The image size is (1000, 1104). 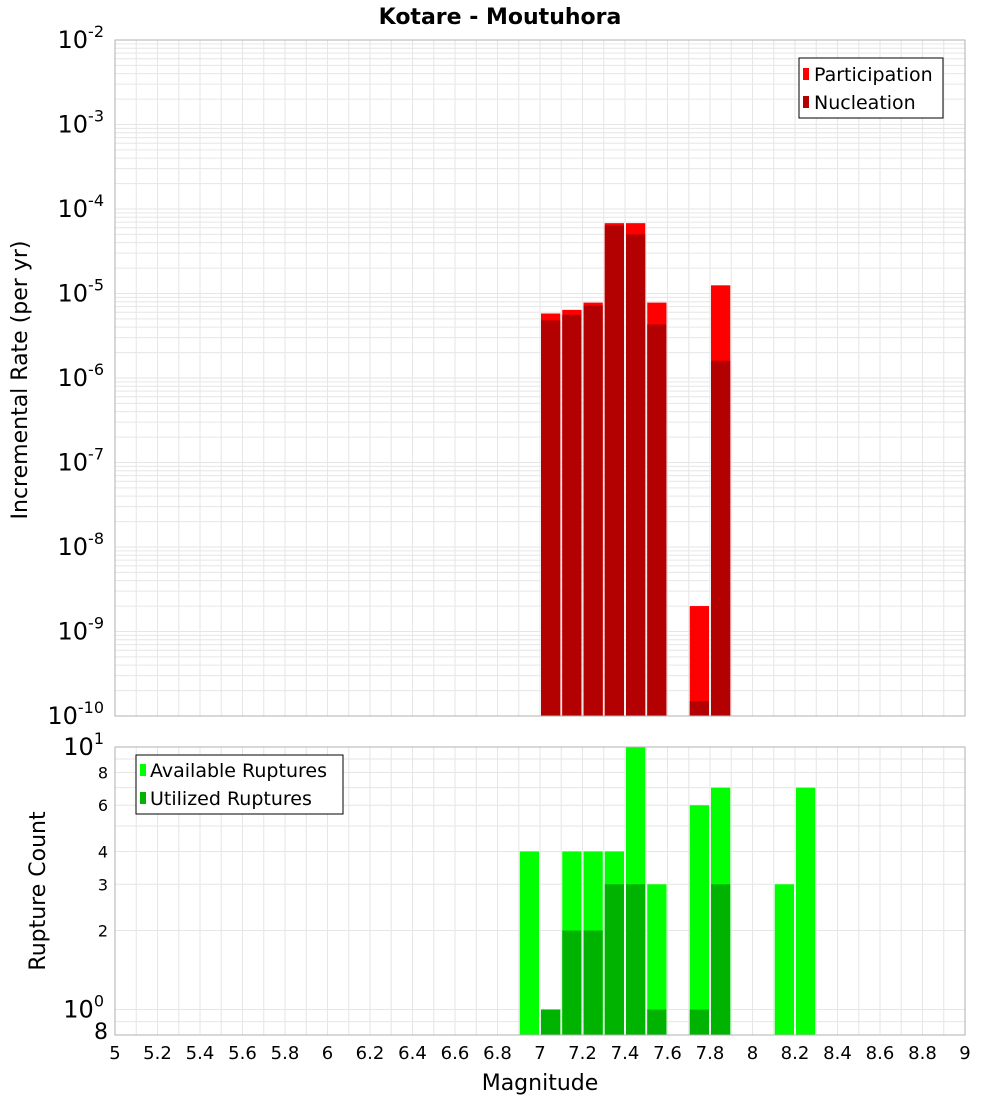 What do you see at coordinates (922, 1053) in the screenshot?
I see `x-tick-label: 8.8` at bounding box center [922, 1053].